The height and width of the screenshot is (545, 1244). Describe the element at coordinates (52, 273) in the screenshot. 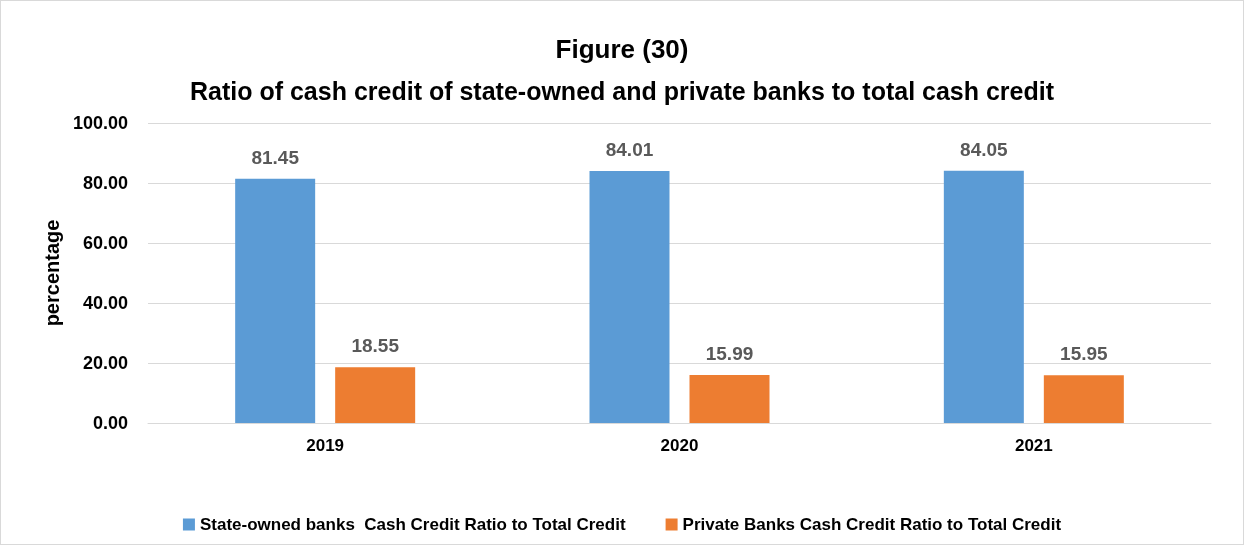

I see `y-axis-title: percentage` at that location.